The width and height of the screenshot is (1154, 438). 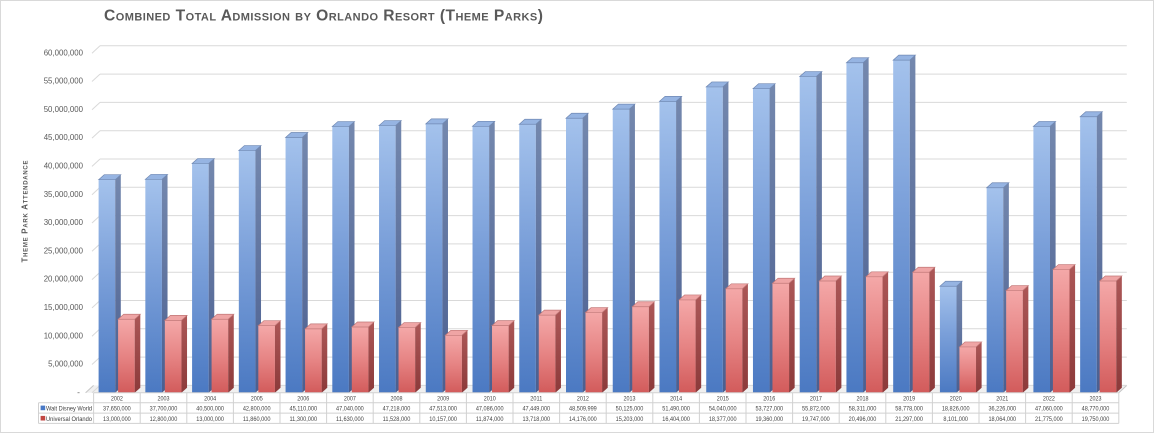 What do you see at coordinates (723, 398) in the screenshot?
I see `svg-text: 2015` at bounding box center [723, 398].